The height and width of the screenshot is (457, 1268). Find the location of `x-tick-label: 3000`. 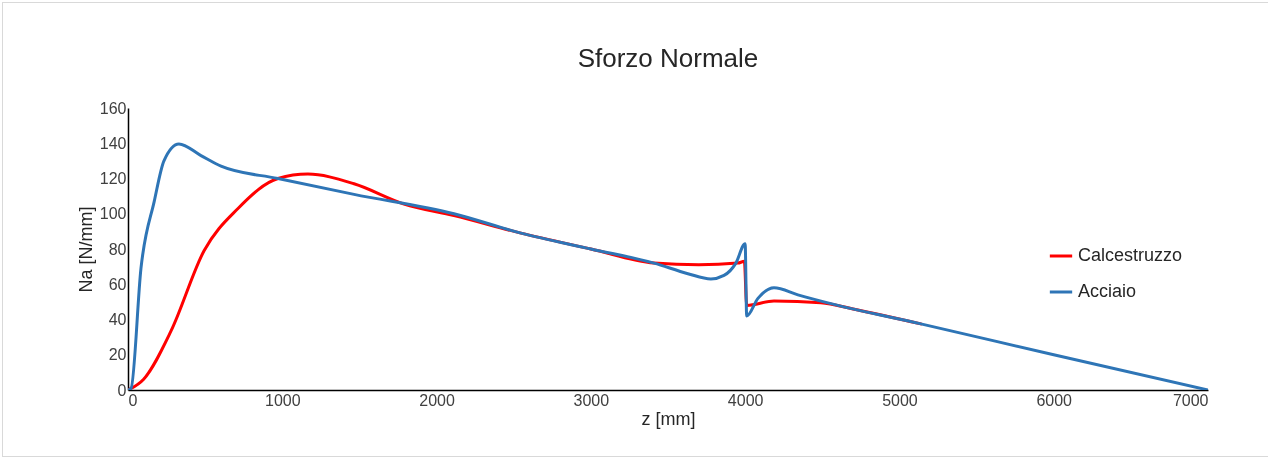

x-tick-label: 3000 is located at coordinates (591, 400).